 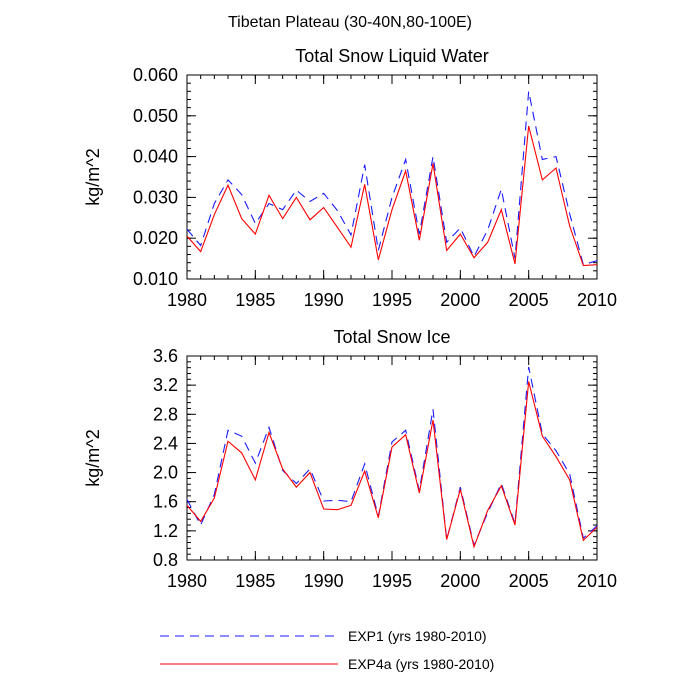 What do you see at coordinates (165, 473) in the screenshot?
I see `y-tick-label: 2.0` at bounding box center [165, 473].